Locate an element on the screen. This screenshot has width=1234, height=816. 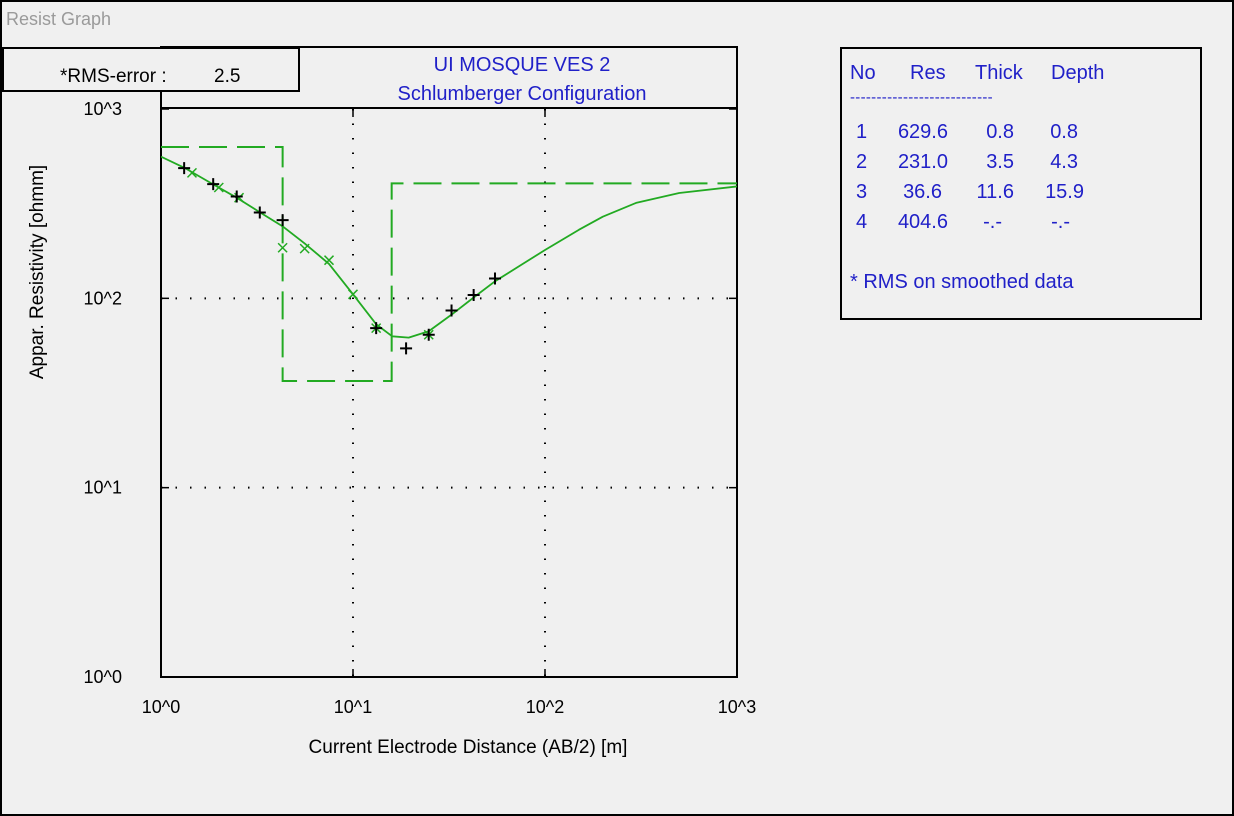
x-tick-label: 10^3 is located at coordinates (737, 707).